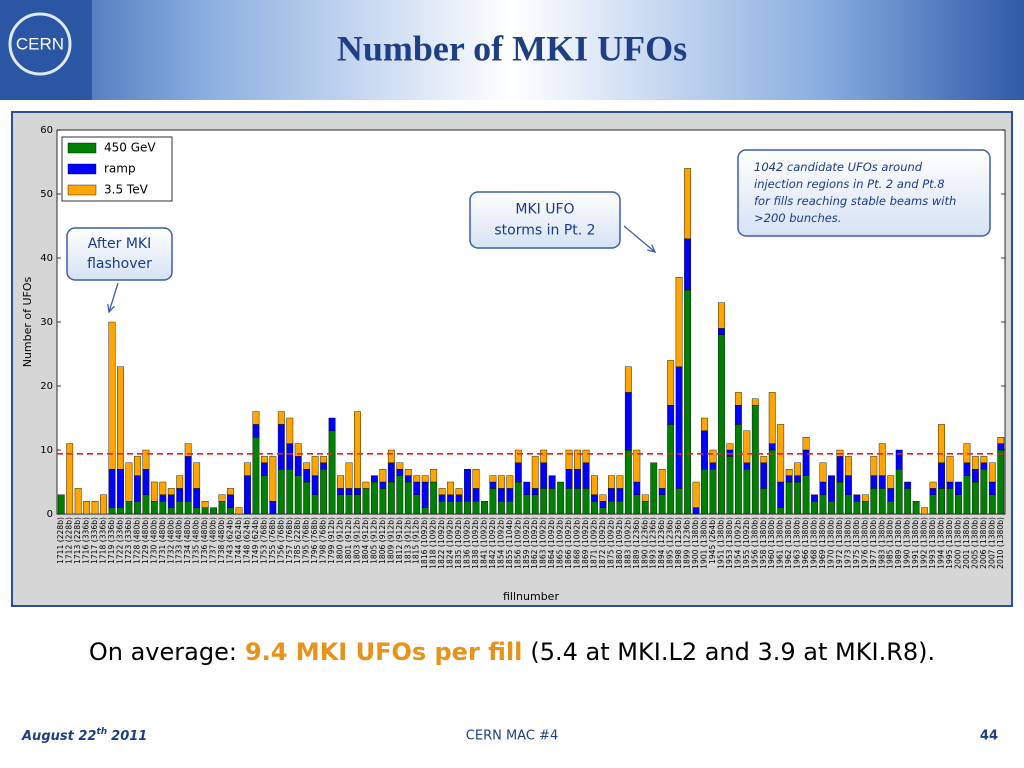  Describe the element at coordinates (830, 543) in the screenshot. I see `x-tick-label: 1970 (1380b)` at that location.